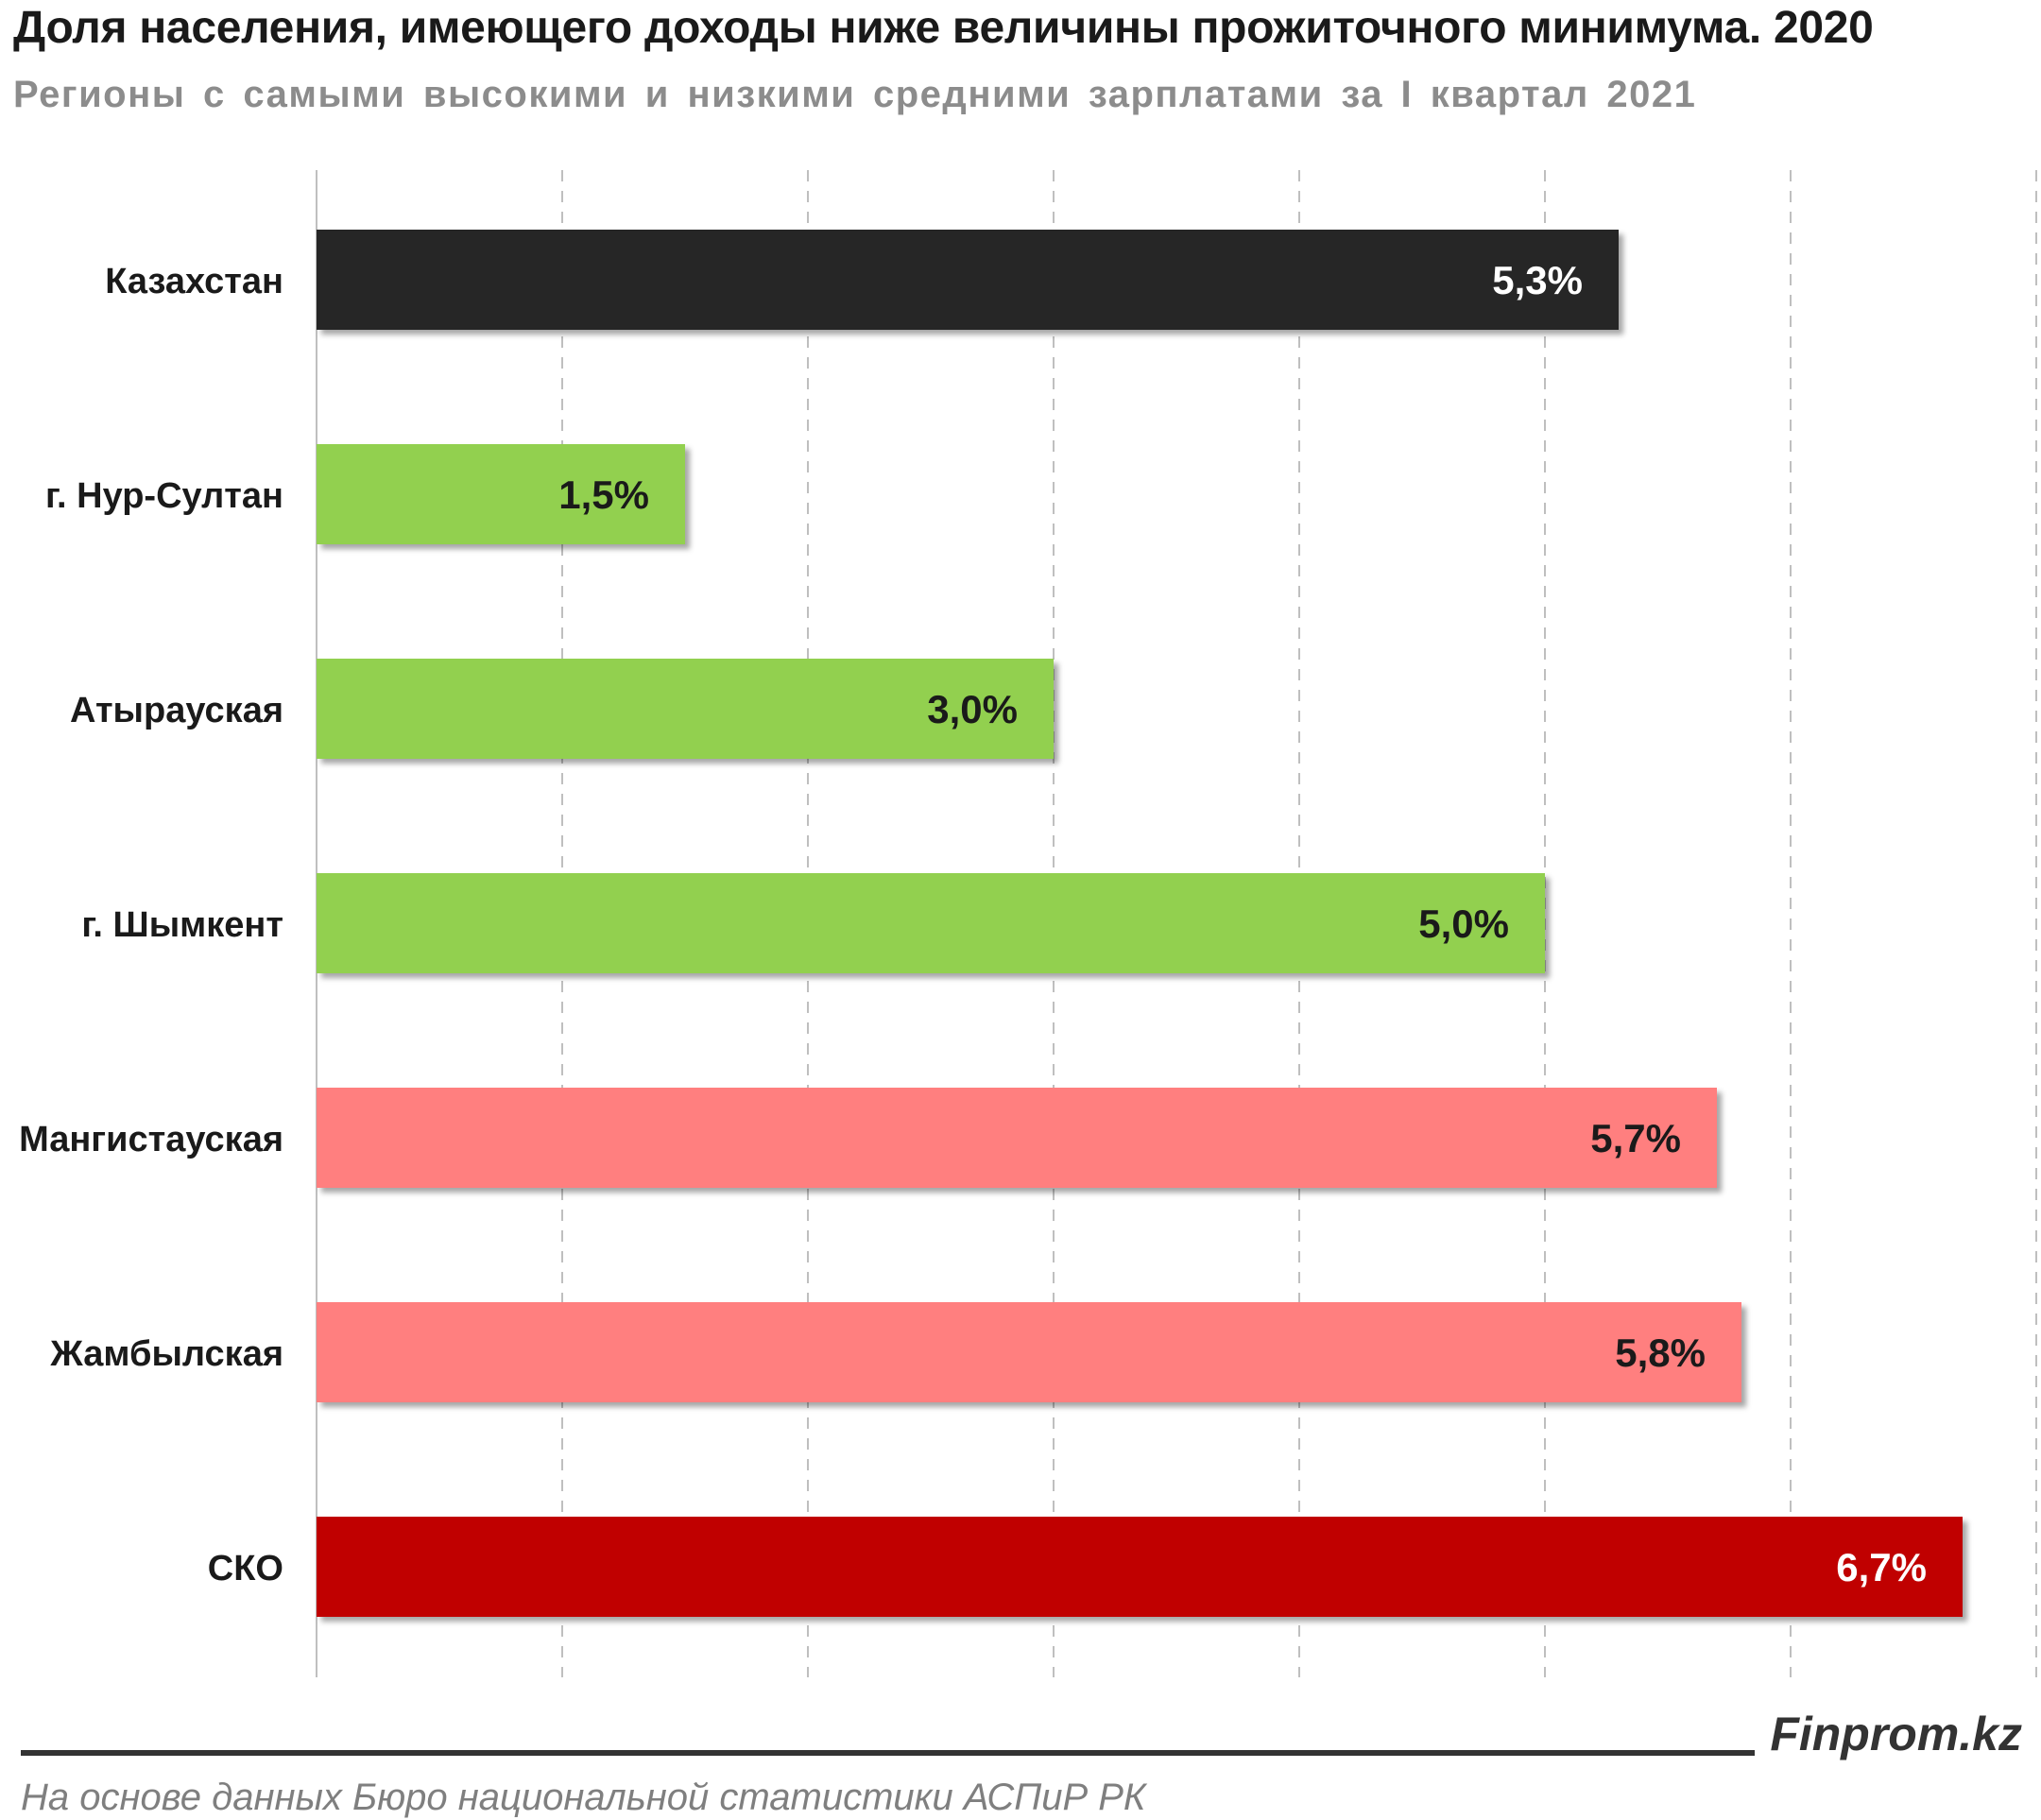 The image size is (2041, 1820). I want to click on category-label: СКО, so click(245, 1568).